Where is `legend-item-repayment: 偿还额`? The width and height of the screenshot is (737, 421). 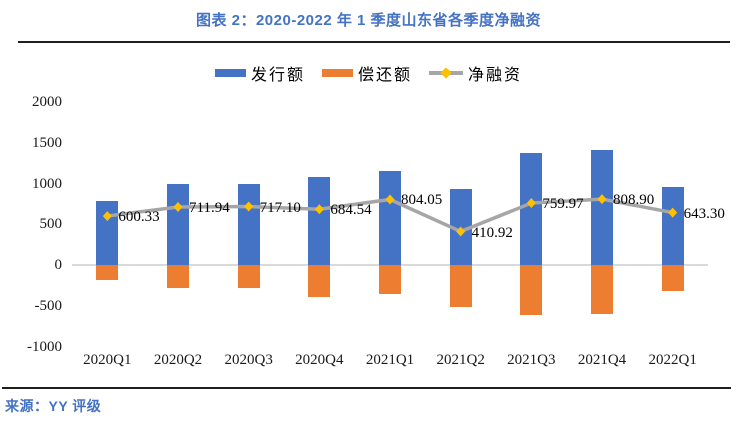 legend-item-repayment: 偿还额 is located at coordinates (366, 73).